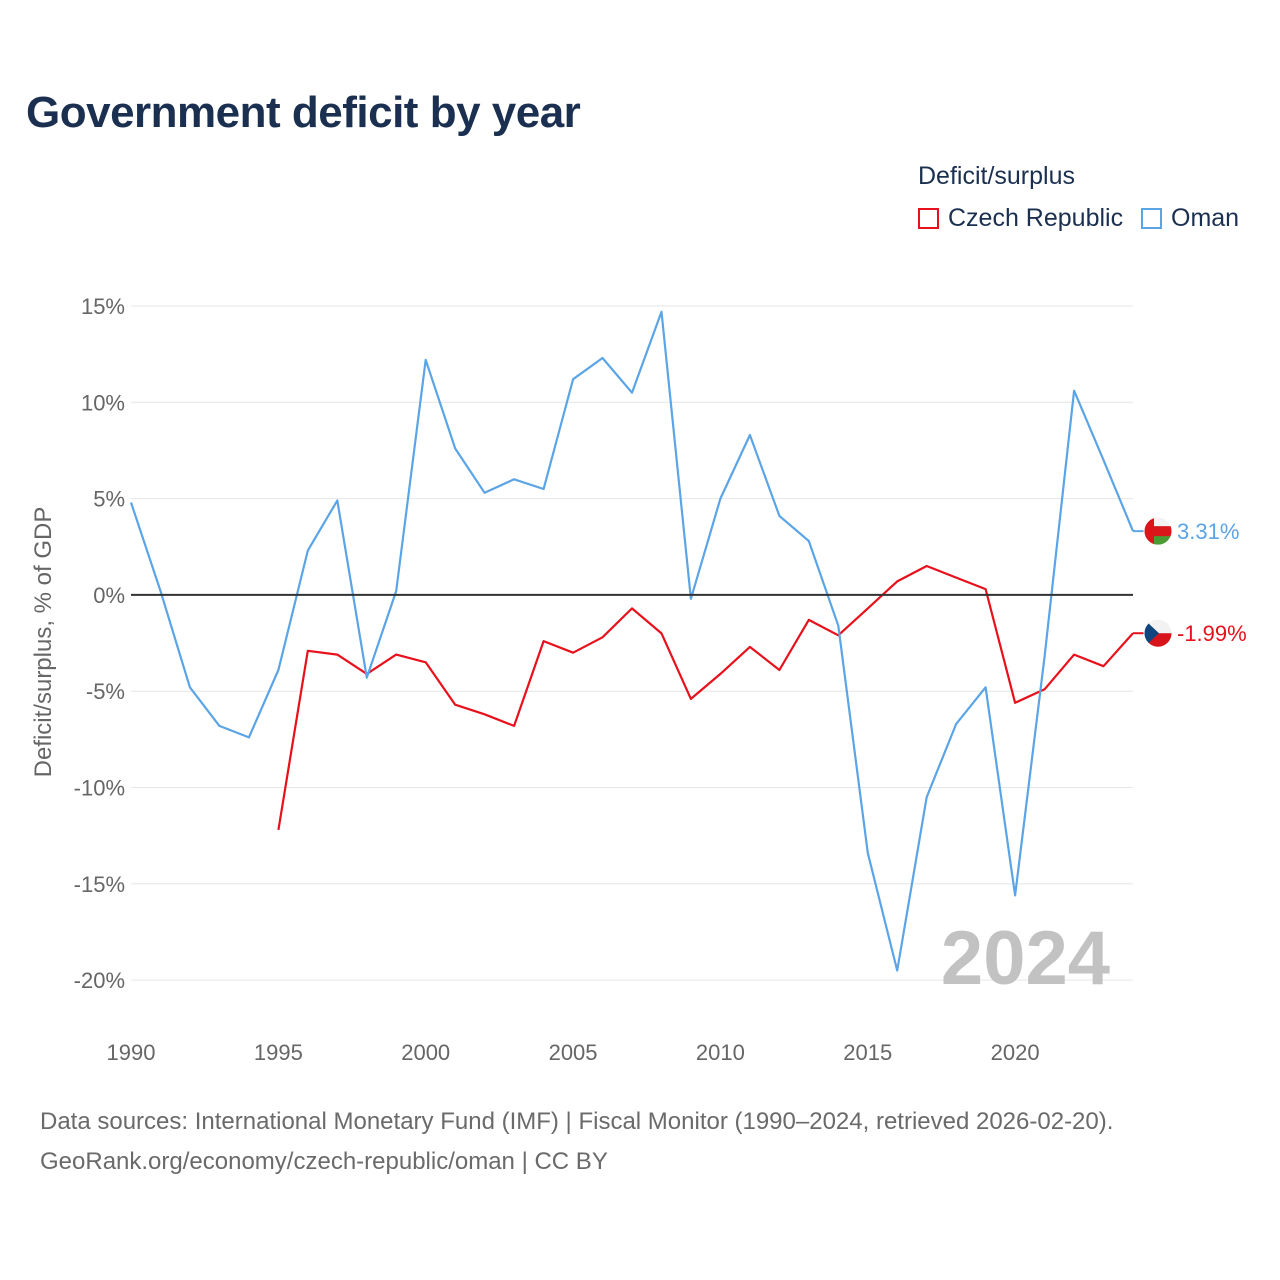 The image size is (1280, 1280). Describe the element at coordinates (109, 499) in the screenshot. I see `y-tick-label: 5%` at that location.